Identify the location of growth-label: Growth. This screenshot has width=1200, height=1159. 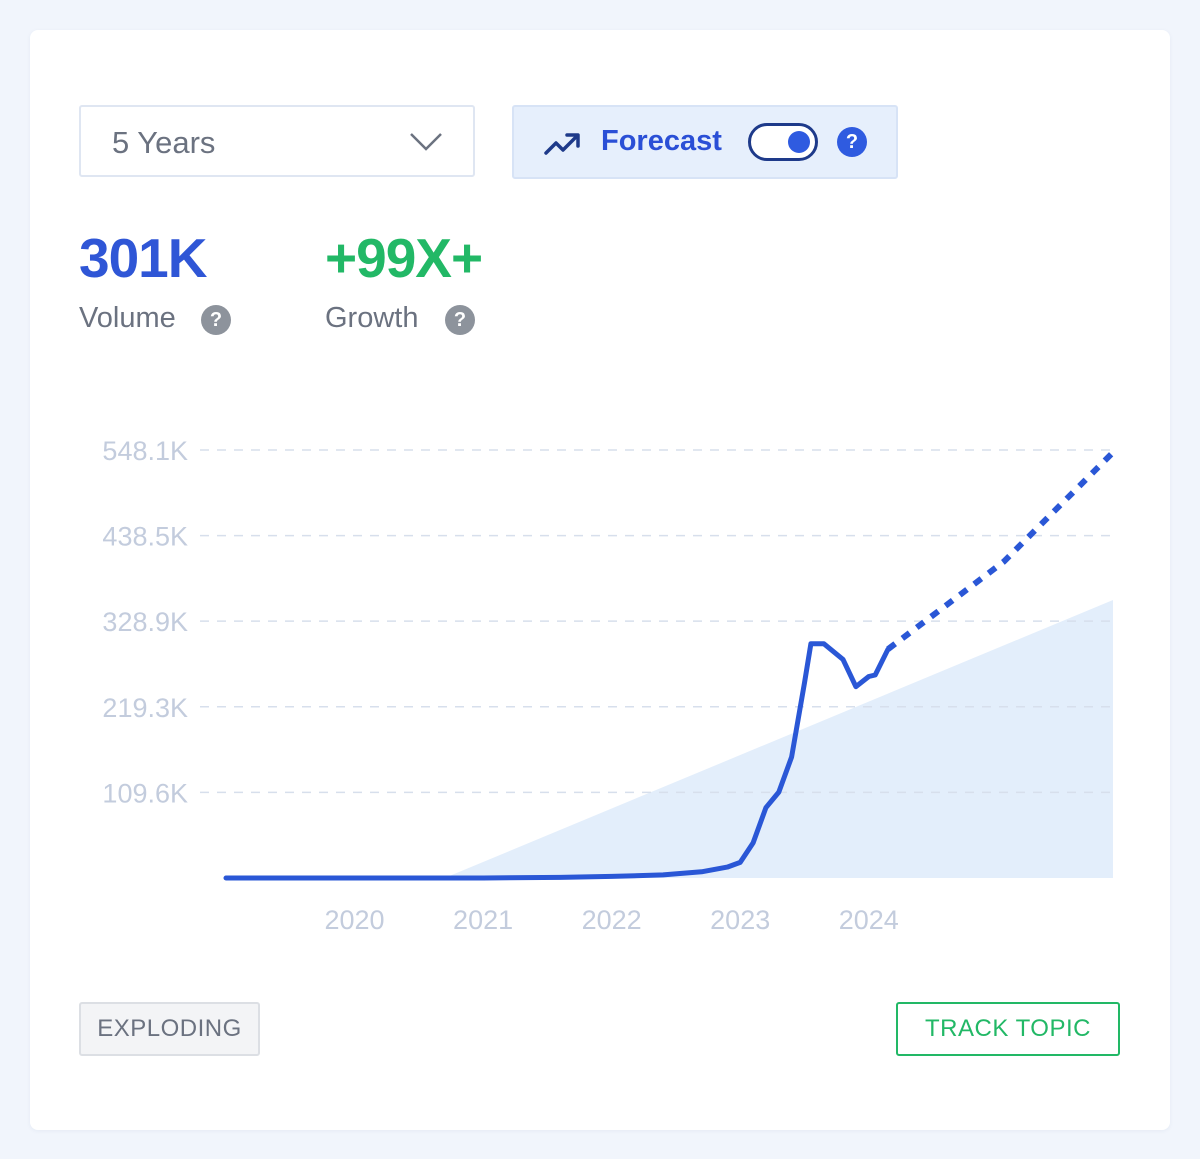
(372, 318).